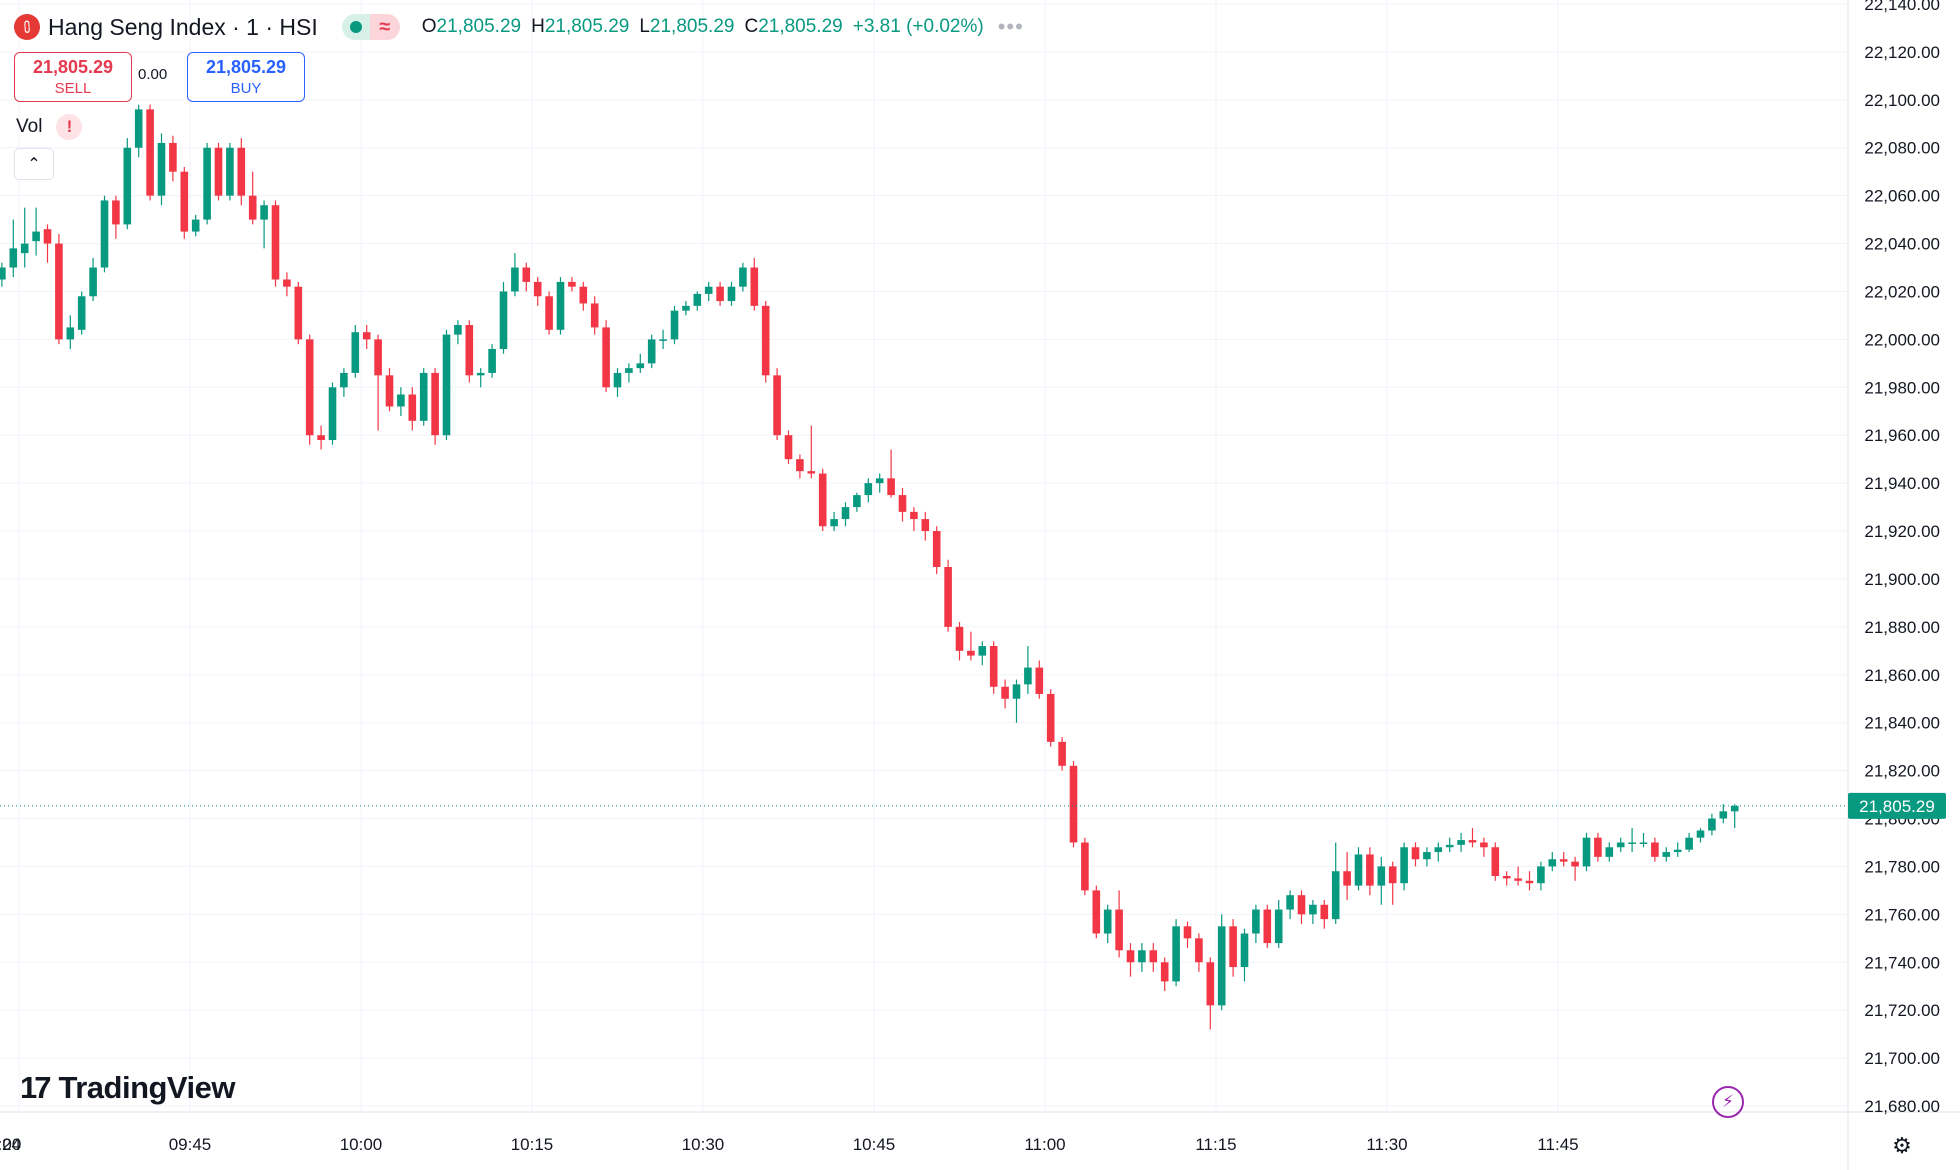 The width and height of the screenshot is (1960, 1170). What do you see at coordinates (918, 26) in the screenshot?
I see `ohlc-change: +3.81 (+0.02%)` at bounding box center [918, 26].